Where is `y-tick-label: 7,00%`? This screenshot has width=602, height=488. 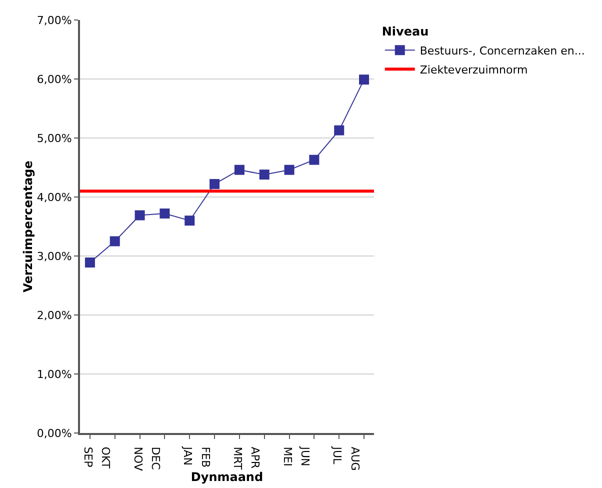 y-tick-label: 7,00% is located at coordinates (54, 20).